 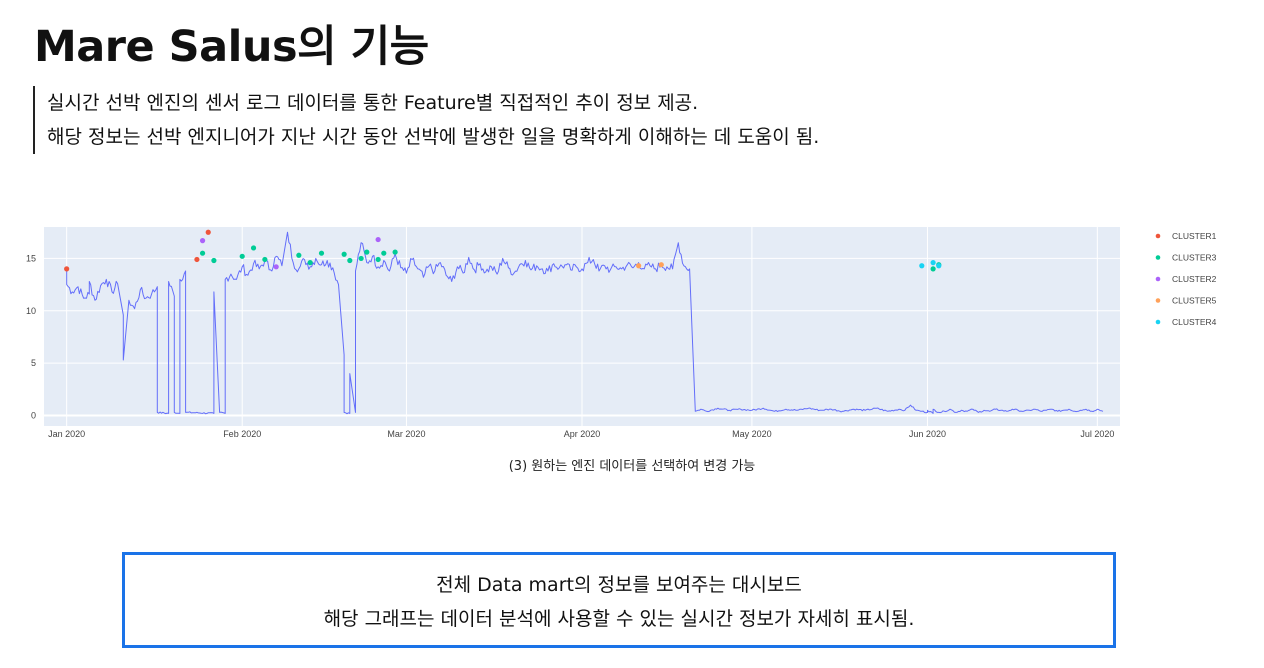 What do you see at coordinates (503, 250) in the screenshot?
I see `cluster-markers` at bounding box center [503, 250].